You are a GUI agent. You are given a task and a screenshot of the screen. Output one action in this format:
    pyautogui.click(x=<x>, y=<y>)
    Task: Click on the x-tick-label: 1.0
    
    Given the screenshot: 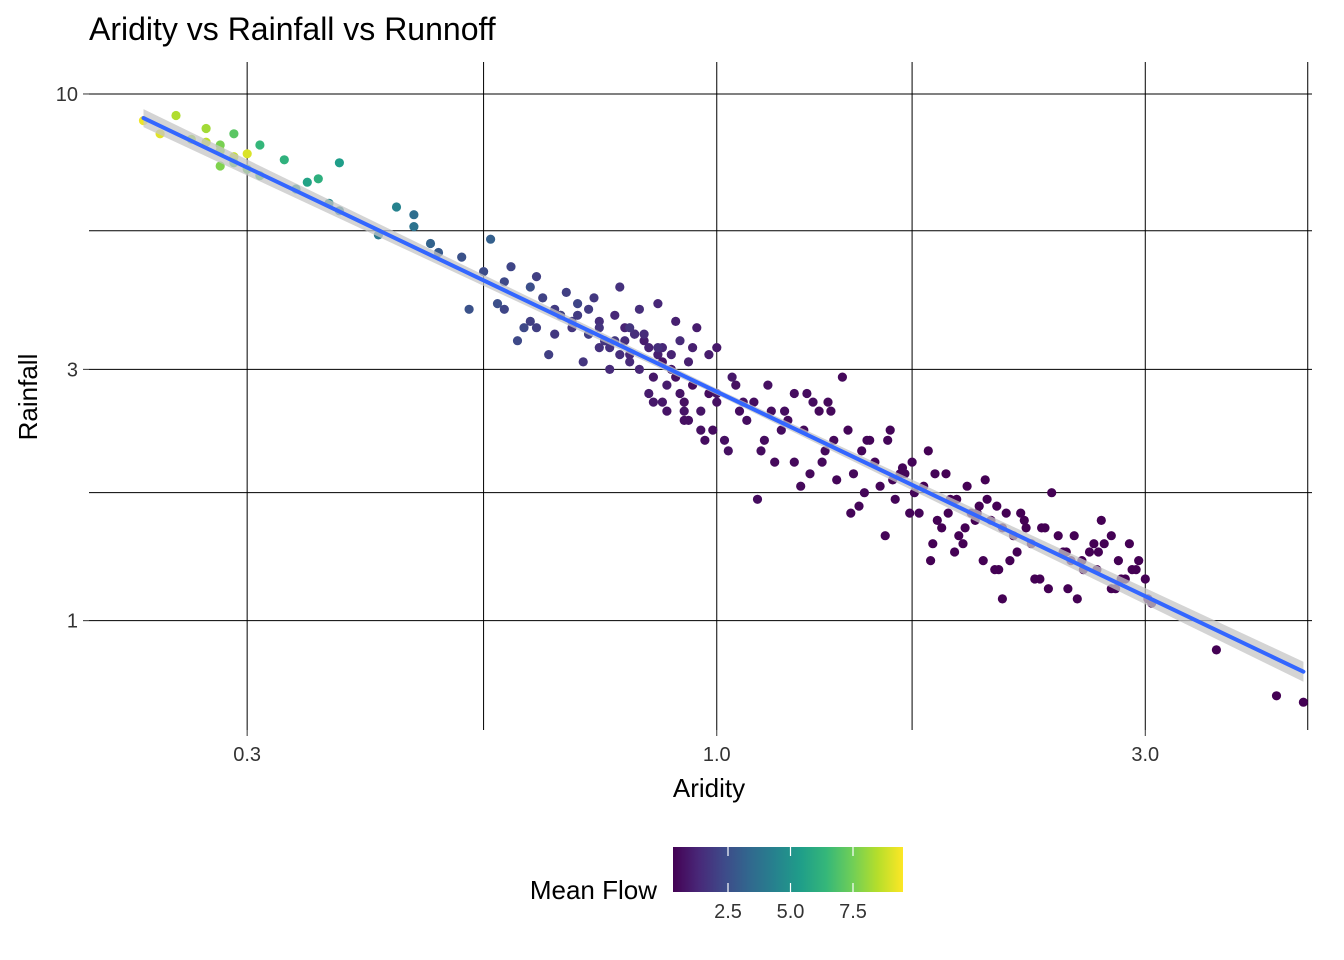 What is the action you would take?
    pyautogui.click(x=717, y=755)
    